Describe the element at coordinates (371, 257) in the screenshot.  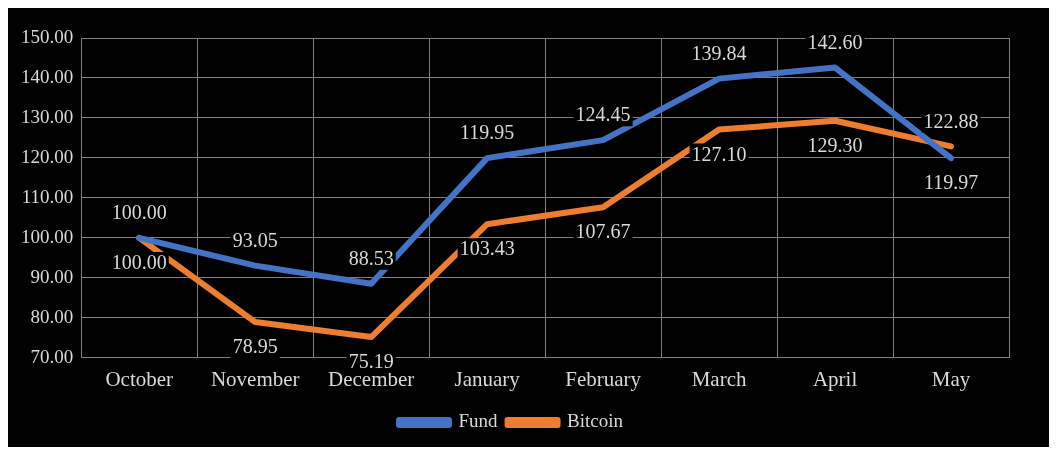
I see `data-label: 88.53` at that location.